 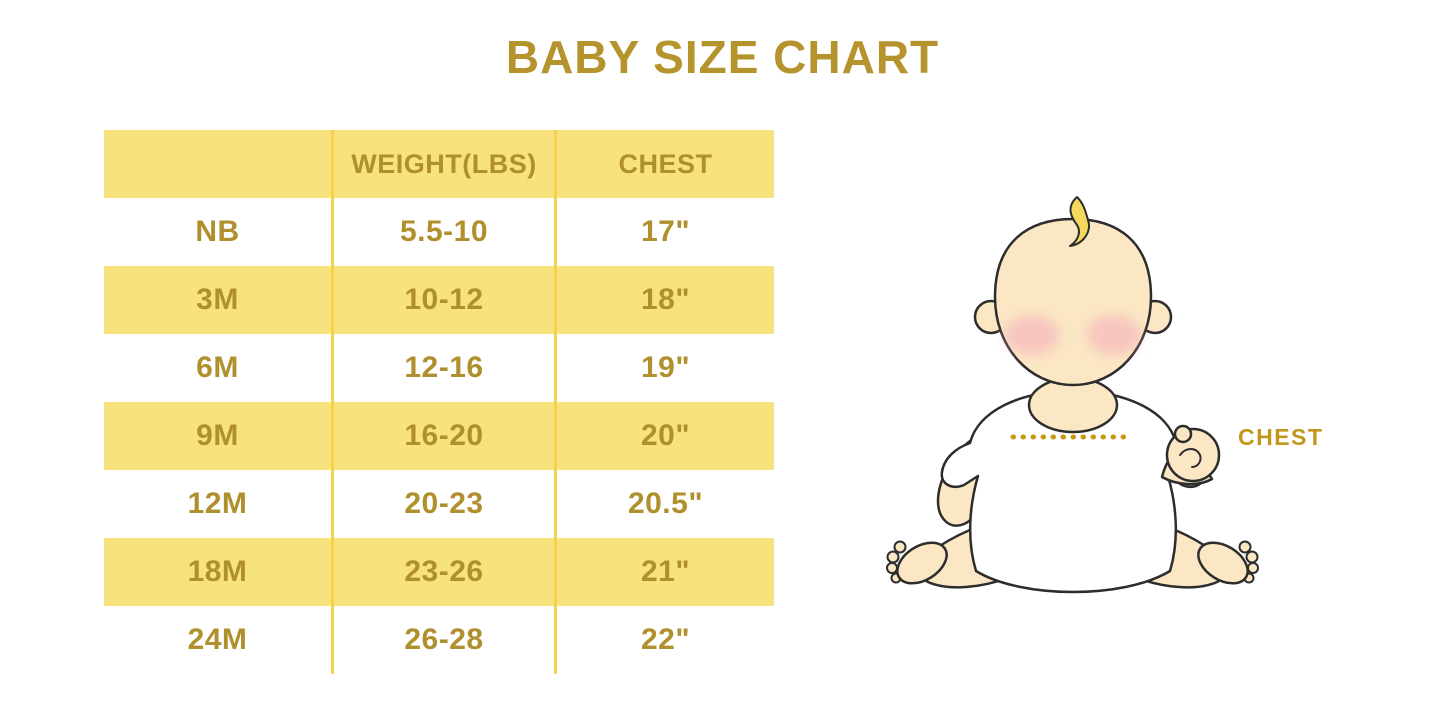 What do you see at coordinates (217, 299) in the screenshot?
I see `size-cell: 3M` at bounding box center [217, 299].